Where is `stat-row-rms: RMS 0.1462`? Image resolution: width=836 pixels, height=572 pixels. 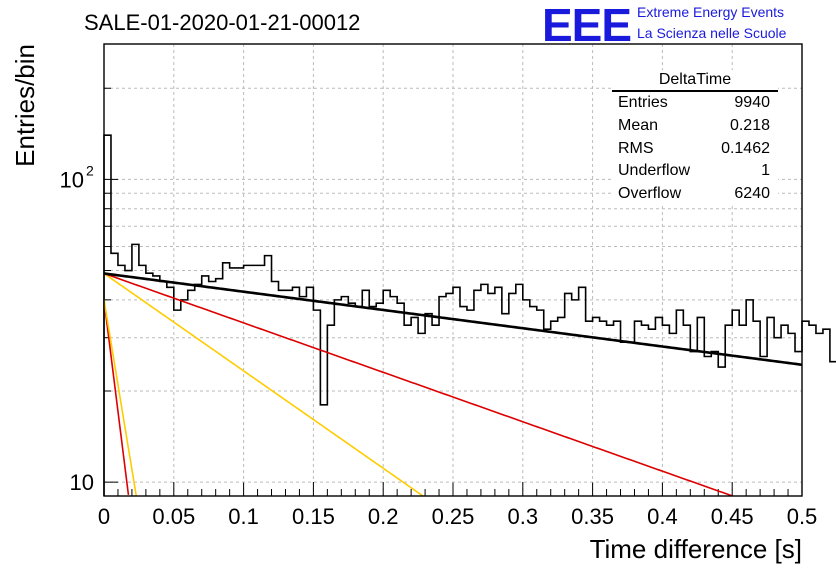
stat-row-rms: RMS 0.1462 is located at coordinates (695, 149).